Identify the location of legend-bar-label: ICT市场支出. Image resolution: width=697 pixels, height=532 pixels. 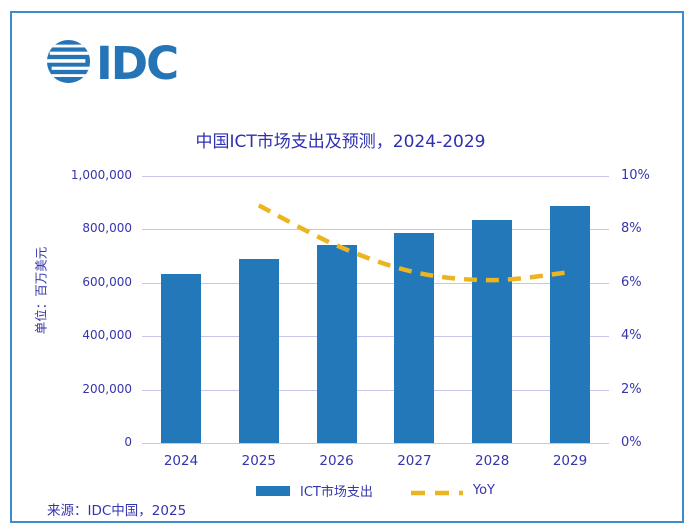
(336, 492).